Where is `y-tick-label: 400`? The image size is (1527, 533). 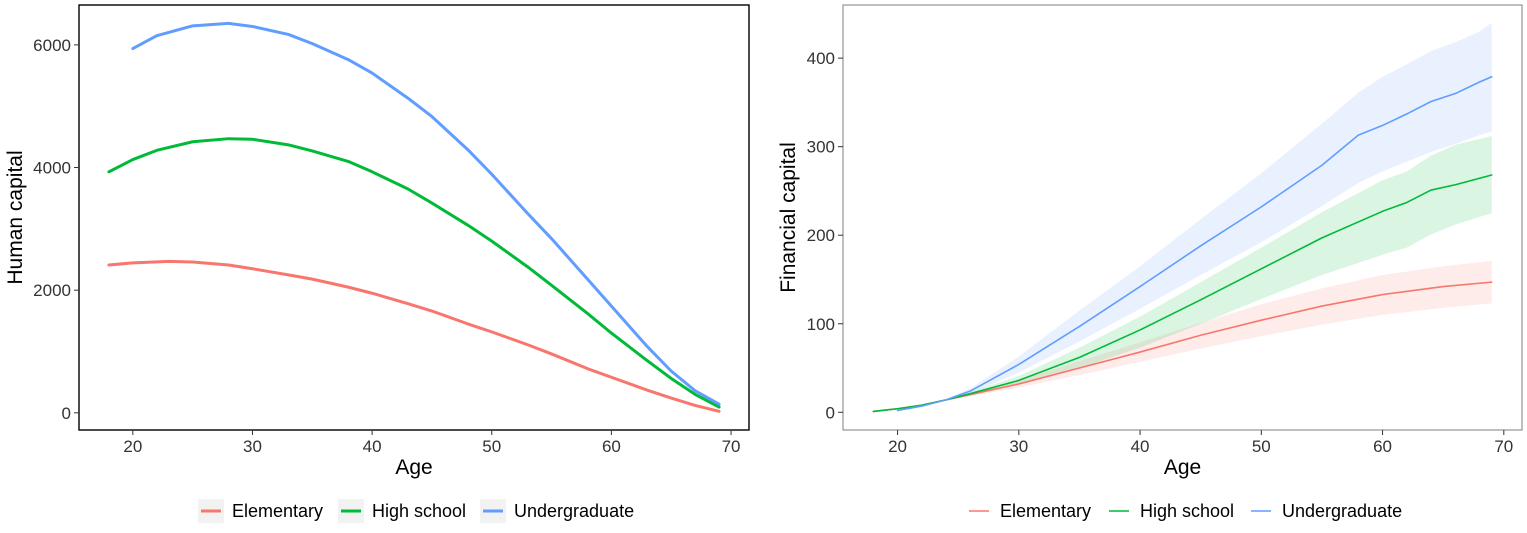 y-tick-label: 400 is located at coordinates (821, 58).